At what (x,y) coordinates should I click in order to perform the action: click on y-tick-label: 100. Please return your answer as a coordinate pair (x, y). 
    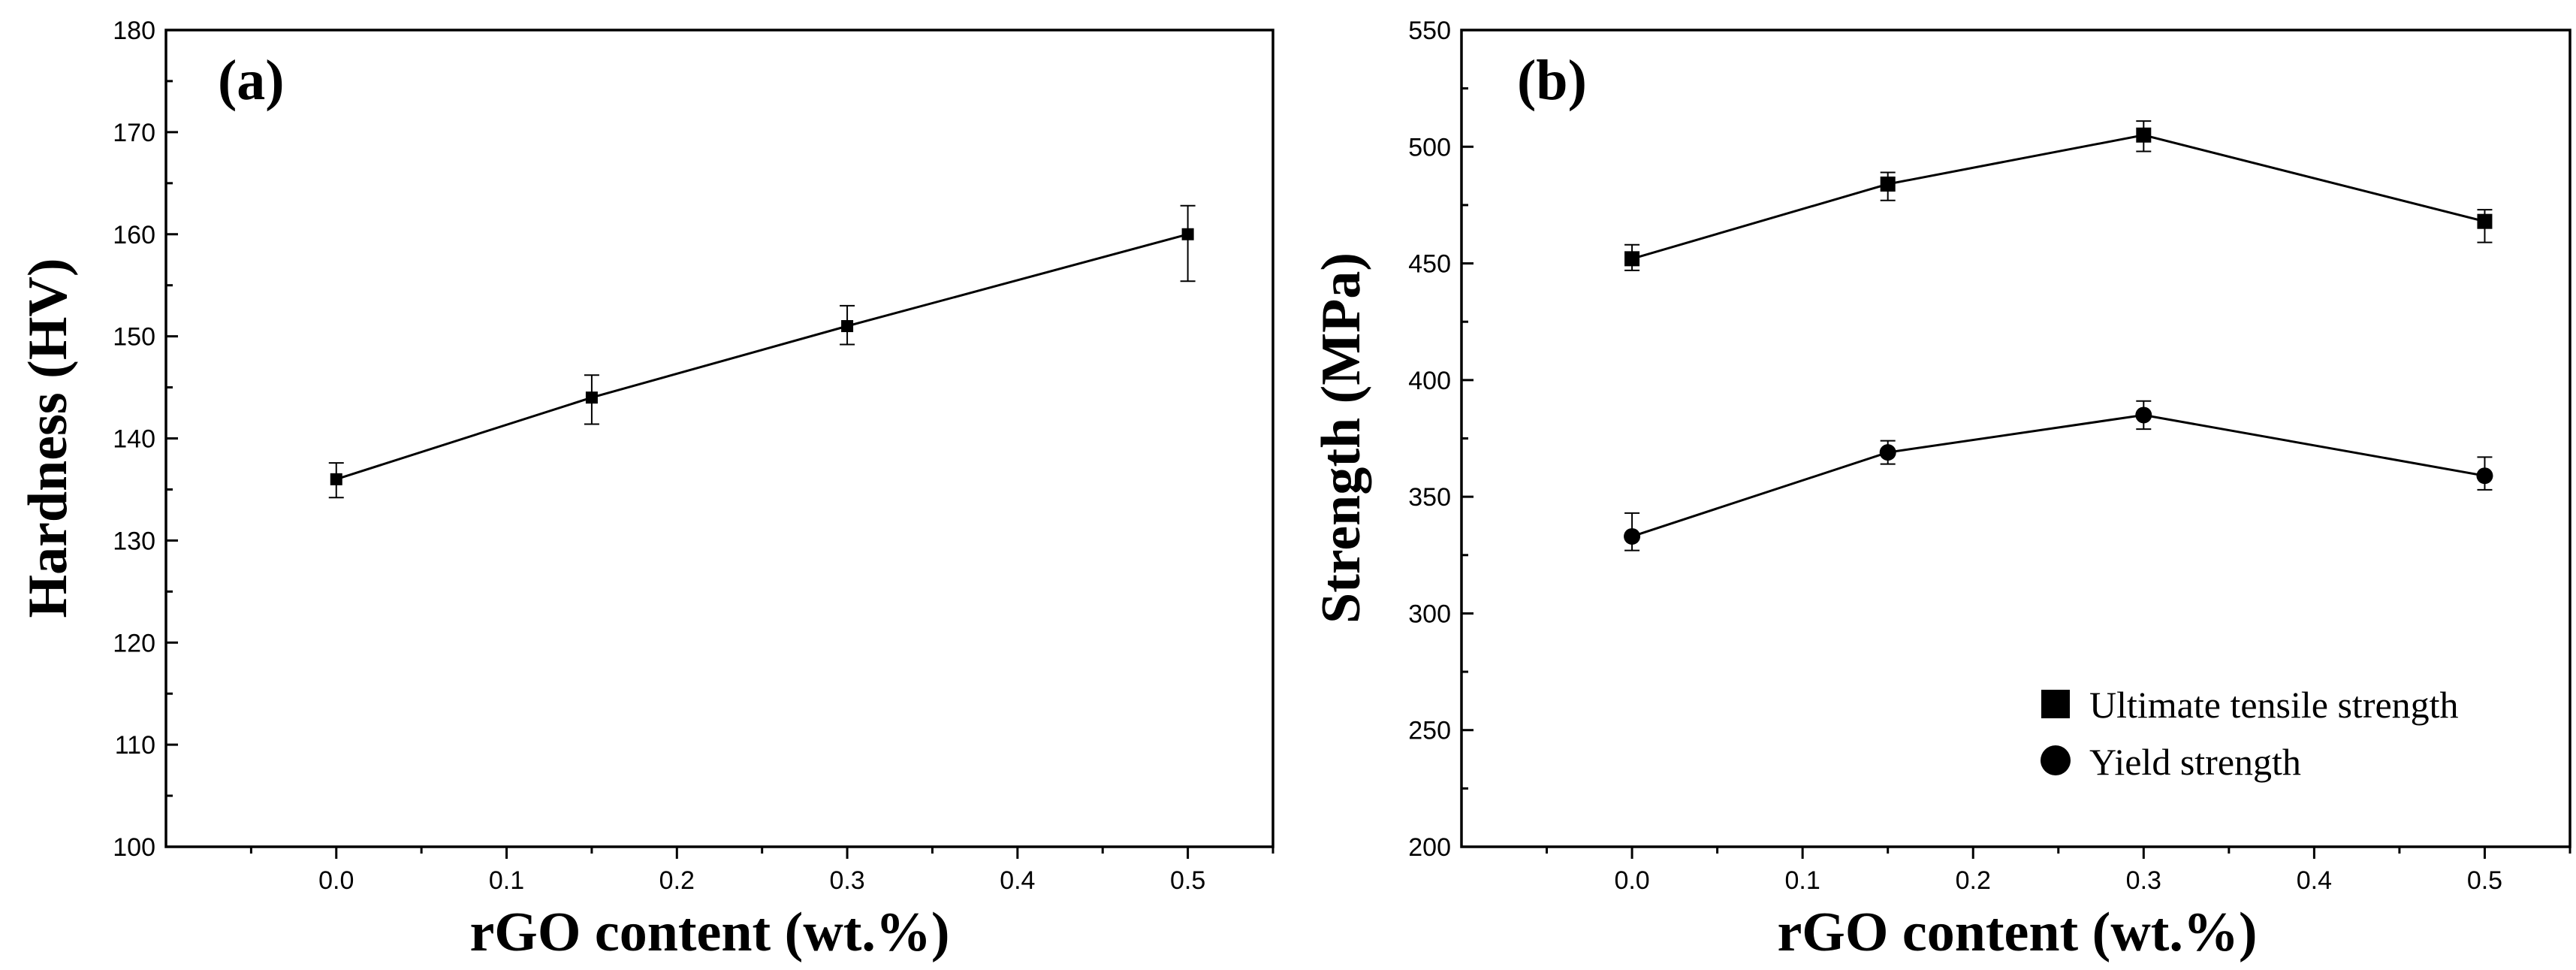
    Looking at the image, I should click on (134, 847).